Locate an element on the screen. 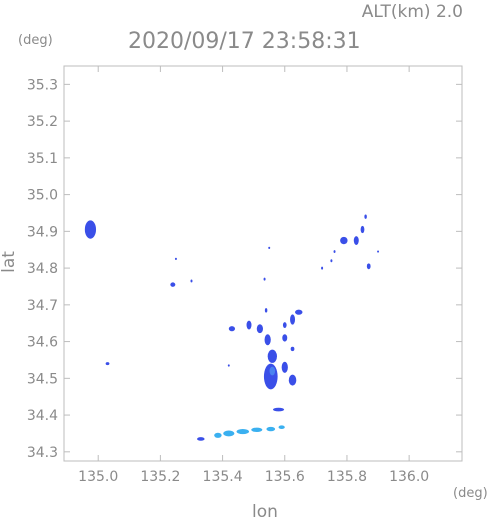 The image size is (491, 521). y-tick-label: 35.0 is located at coordinates (42, 196).